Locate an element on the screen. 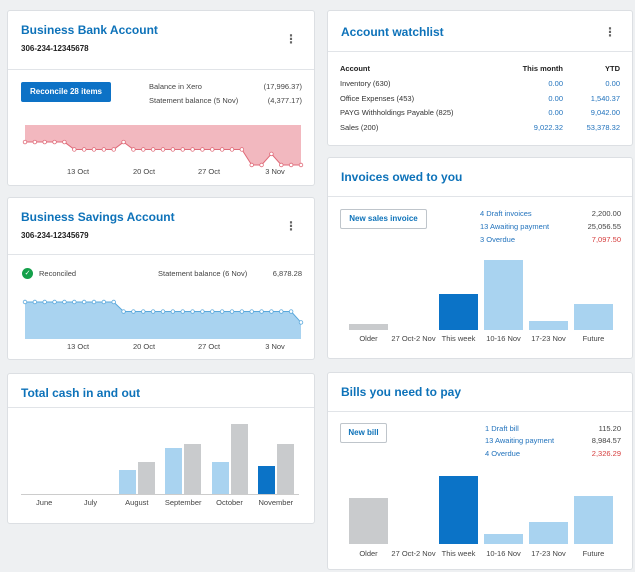 The image size is (635, 572). draft-invoices-link: 4 Draft invoices is located at coordinates (506, 213).